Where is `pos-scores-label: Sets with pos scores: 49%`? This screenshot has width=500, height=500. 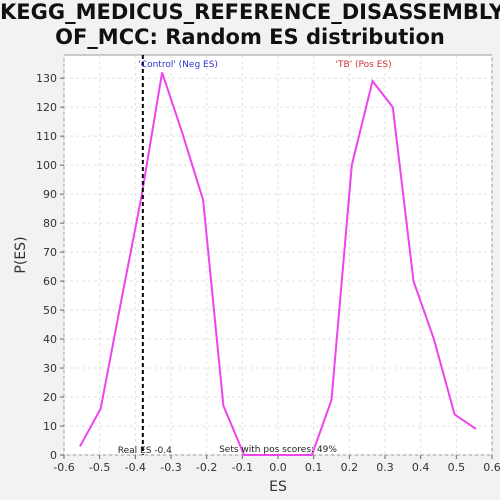 pos-scores-label: Sets with pos scores: 49% is located at coordinates (278, 450).